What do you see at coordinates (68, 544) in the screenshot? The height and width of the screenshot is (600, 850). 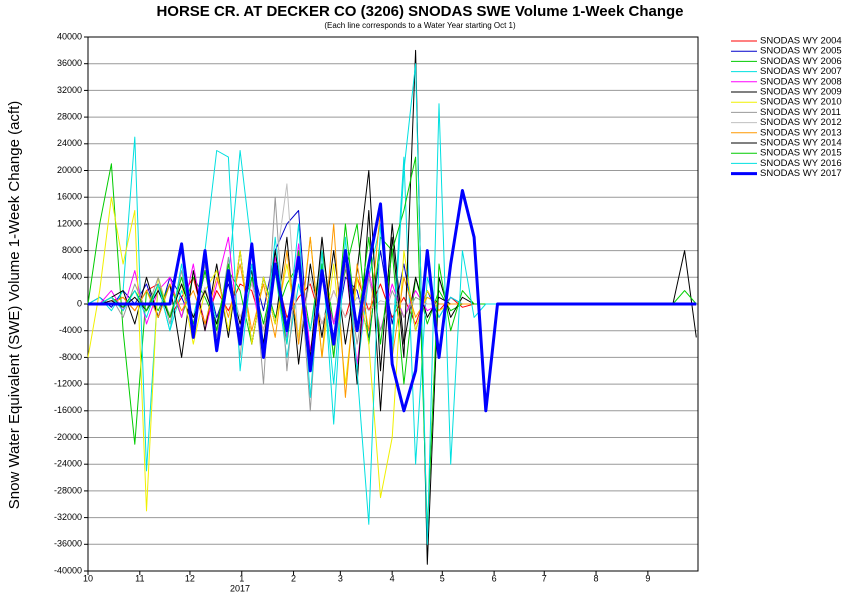 I see `y-tick-label: -36000` at bounding box center [68, 544].